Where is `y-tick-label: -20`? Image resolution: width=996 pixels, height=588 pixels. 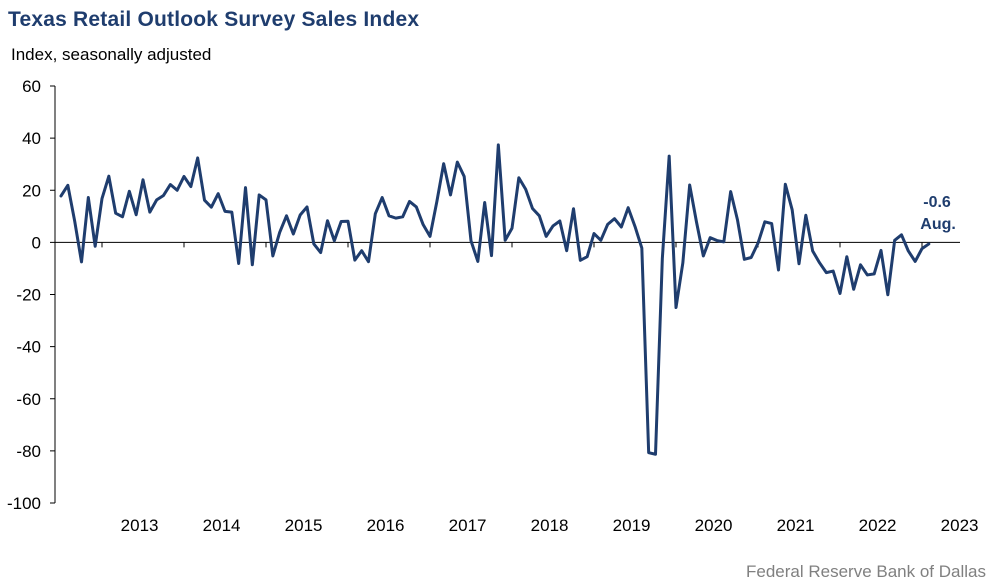 y-tick-label: -20 is located at coordinates (28, 295).